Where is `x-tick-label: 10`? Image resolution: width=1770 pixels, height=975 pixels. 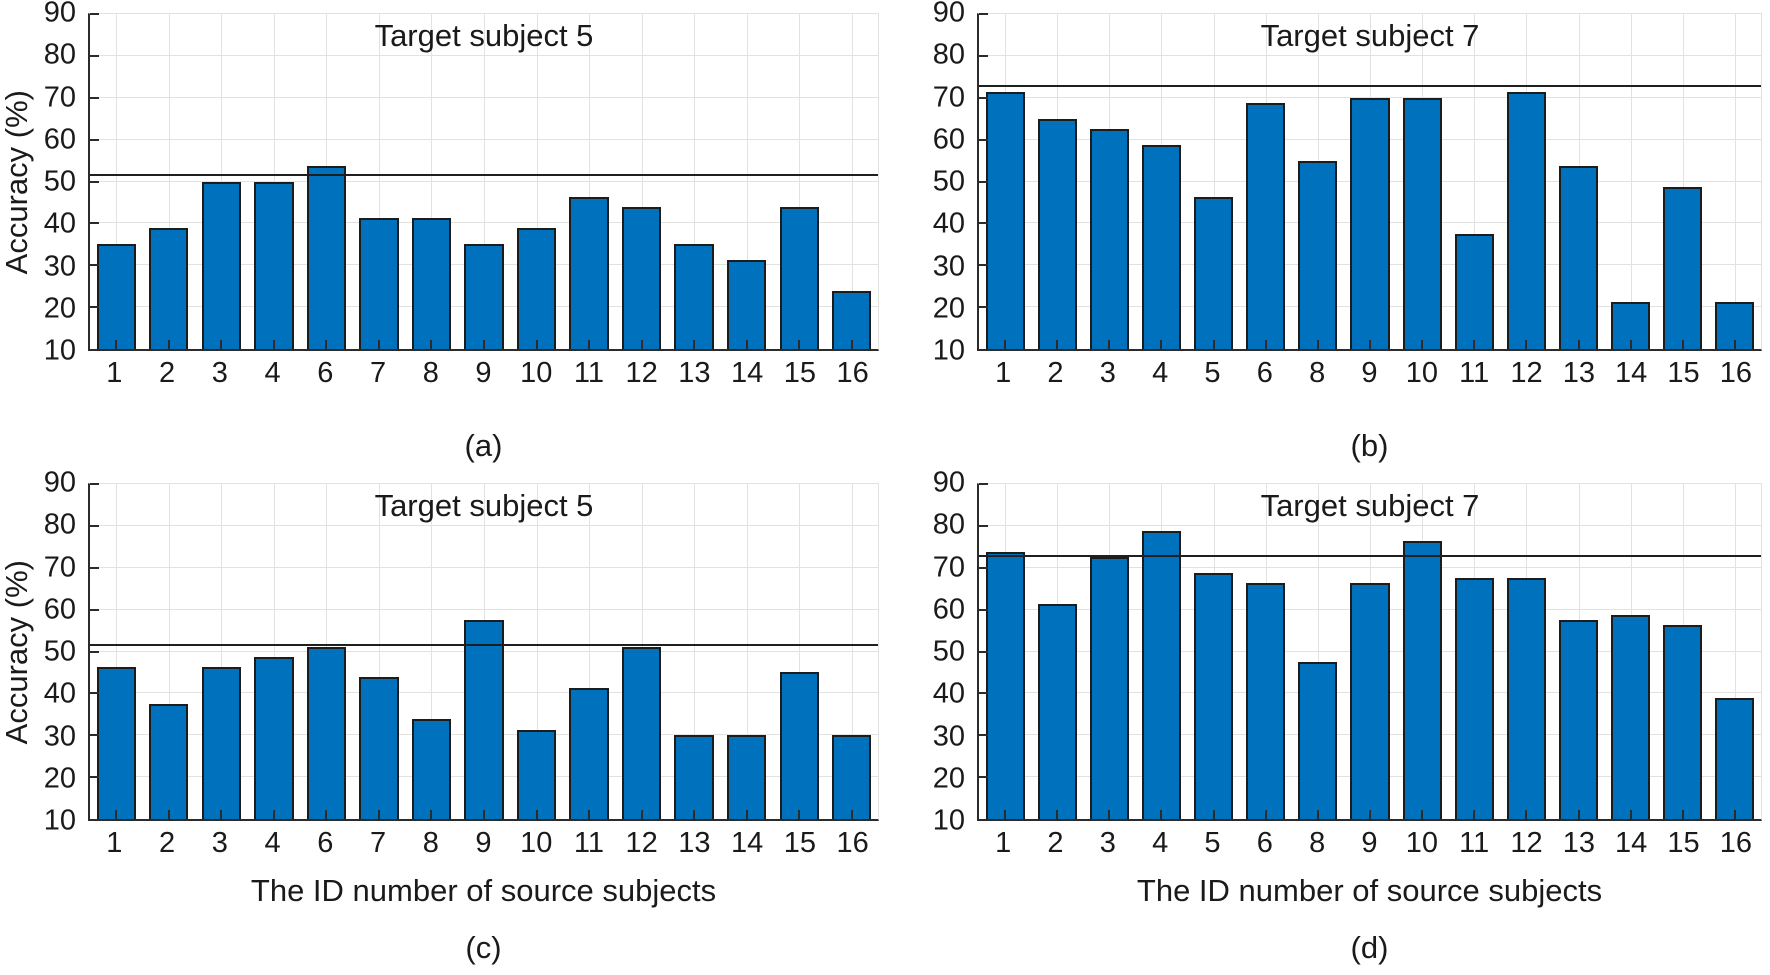 x-tick-label: 10 is located at coordinates (536, 373).